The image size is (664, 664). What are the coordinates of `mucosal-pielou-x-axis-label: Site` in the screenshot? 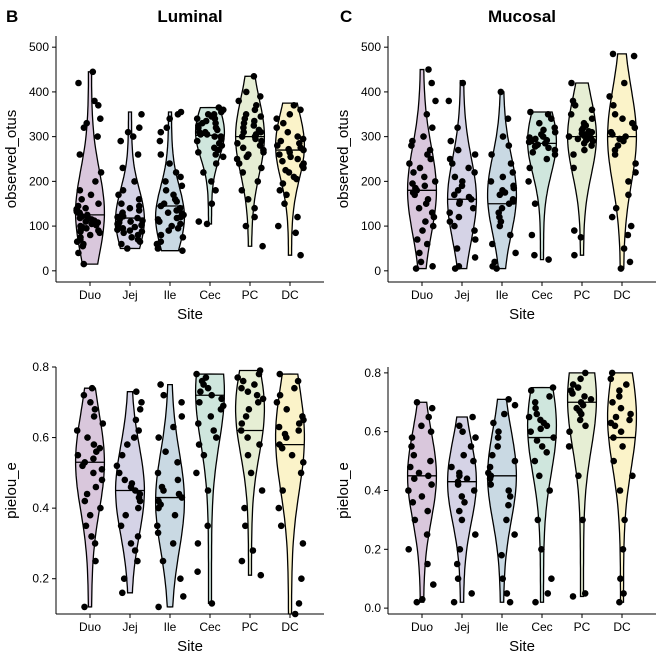 It's located at (522, 646).